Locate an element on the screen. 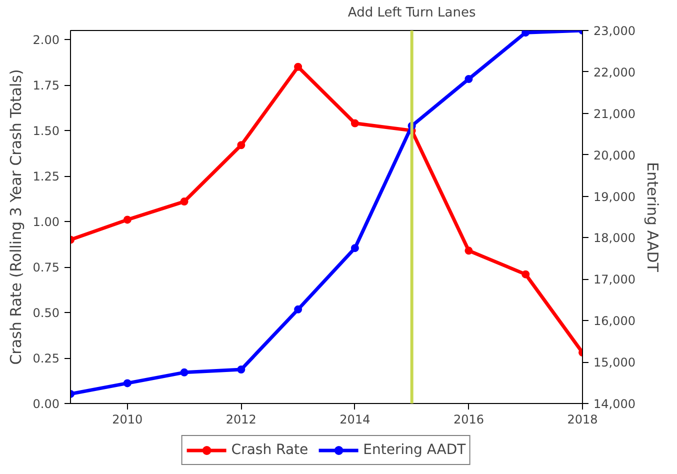 Image resolution: width=677 pixels, height=474 pixels. y2-tick-label: 14,000 is located at coordinates (615, 404).